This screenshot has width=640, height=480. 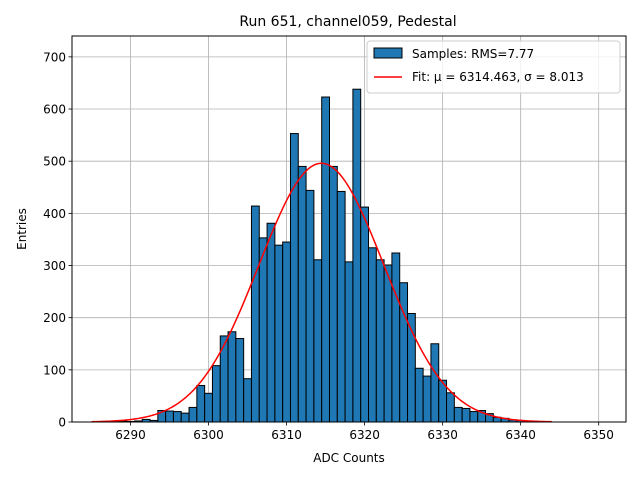 I want to click on y-tick-label: 500, so click(x=54, y=162).